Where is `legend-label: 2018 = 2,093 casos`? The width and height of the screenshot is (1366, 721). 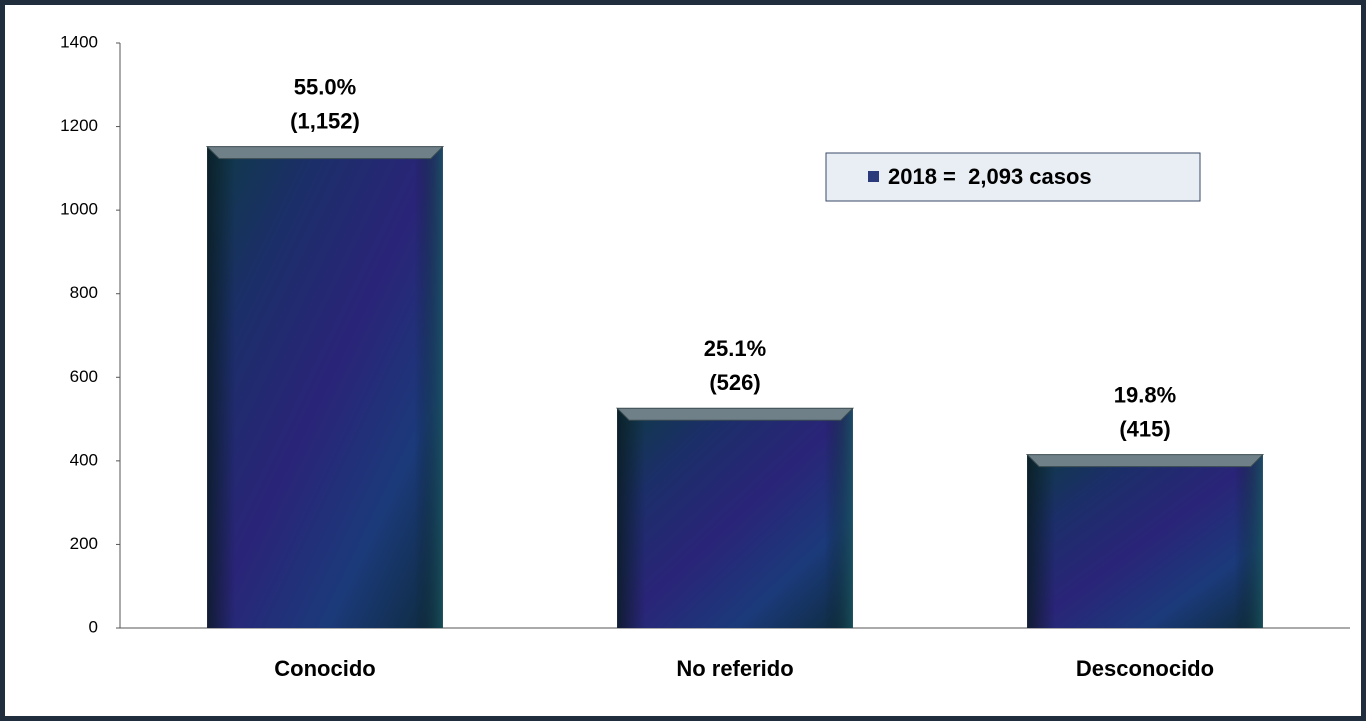 legend-label: 2018 = 2,093 casos is located at coordinates (990, 176).